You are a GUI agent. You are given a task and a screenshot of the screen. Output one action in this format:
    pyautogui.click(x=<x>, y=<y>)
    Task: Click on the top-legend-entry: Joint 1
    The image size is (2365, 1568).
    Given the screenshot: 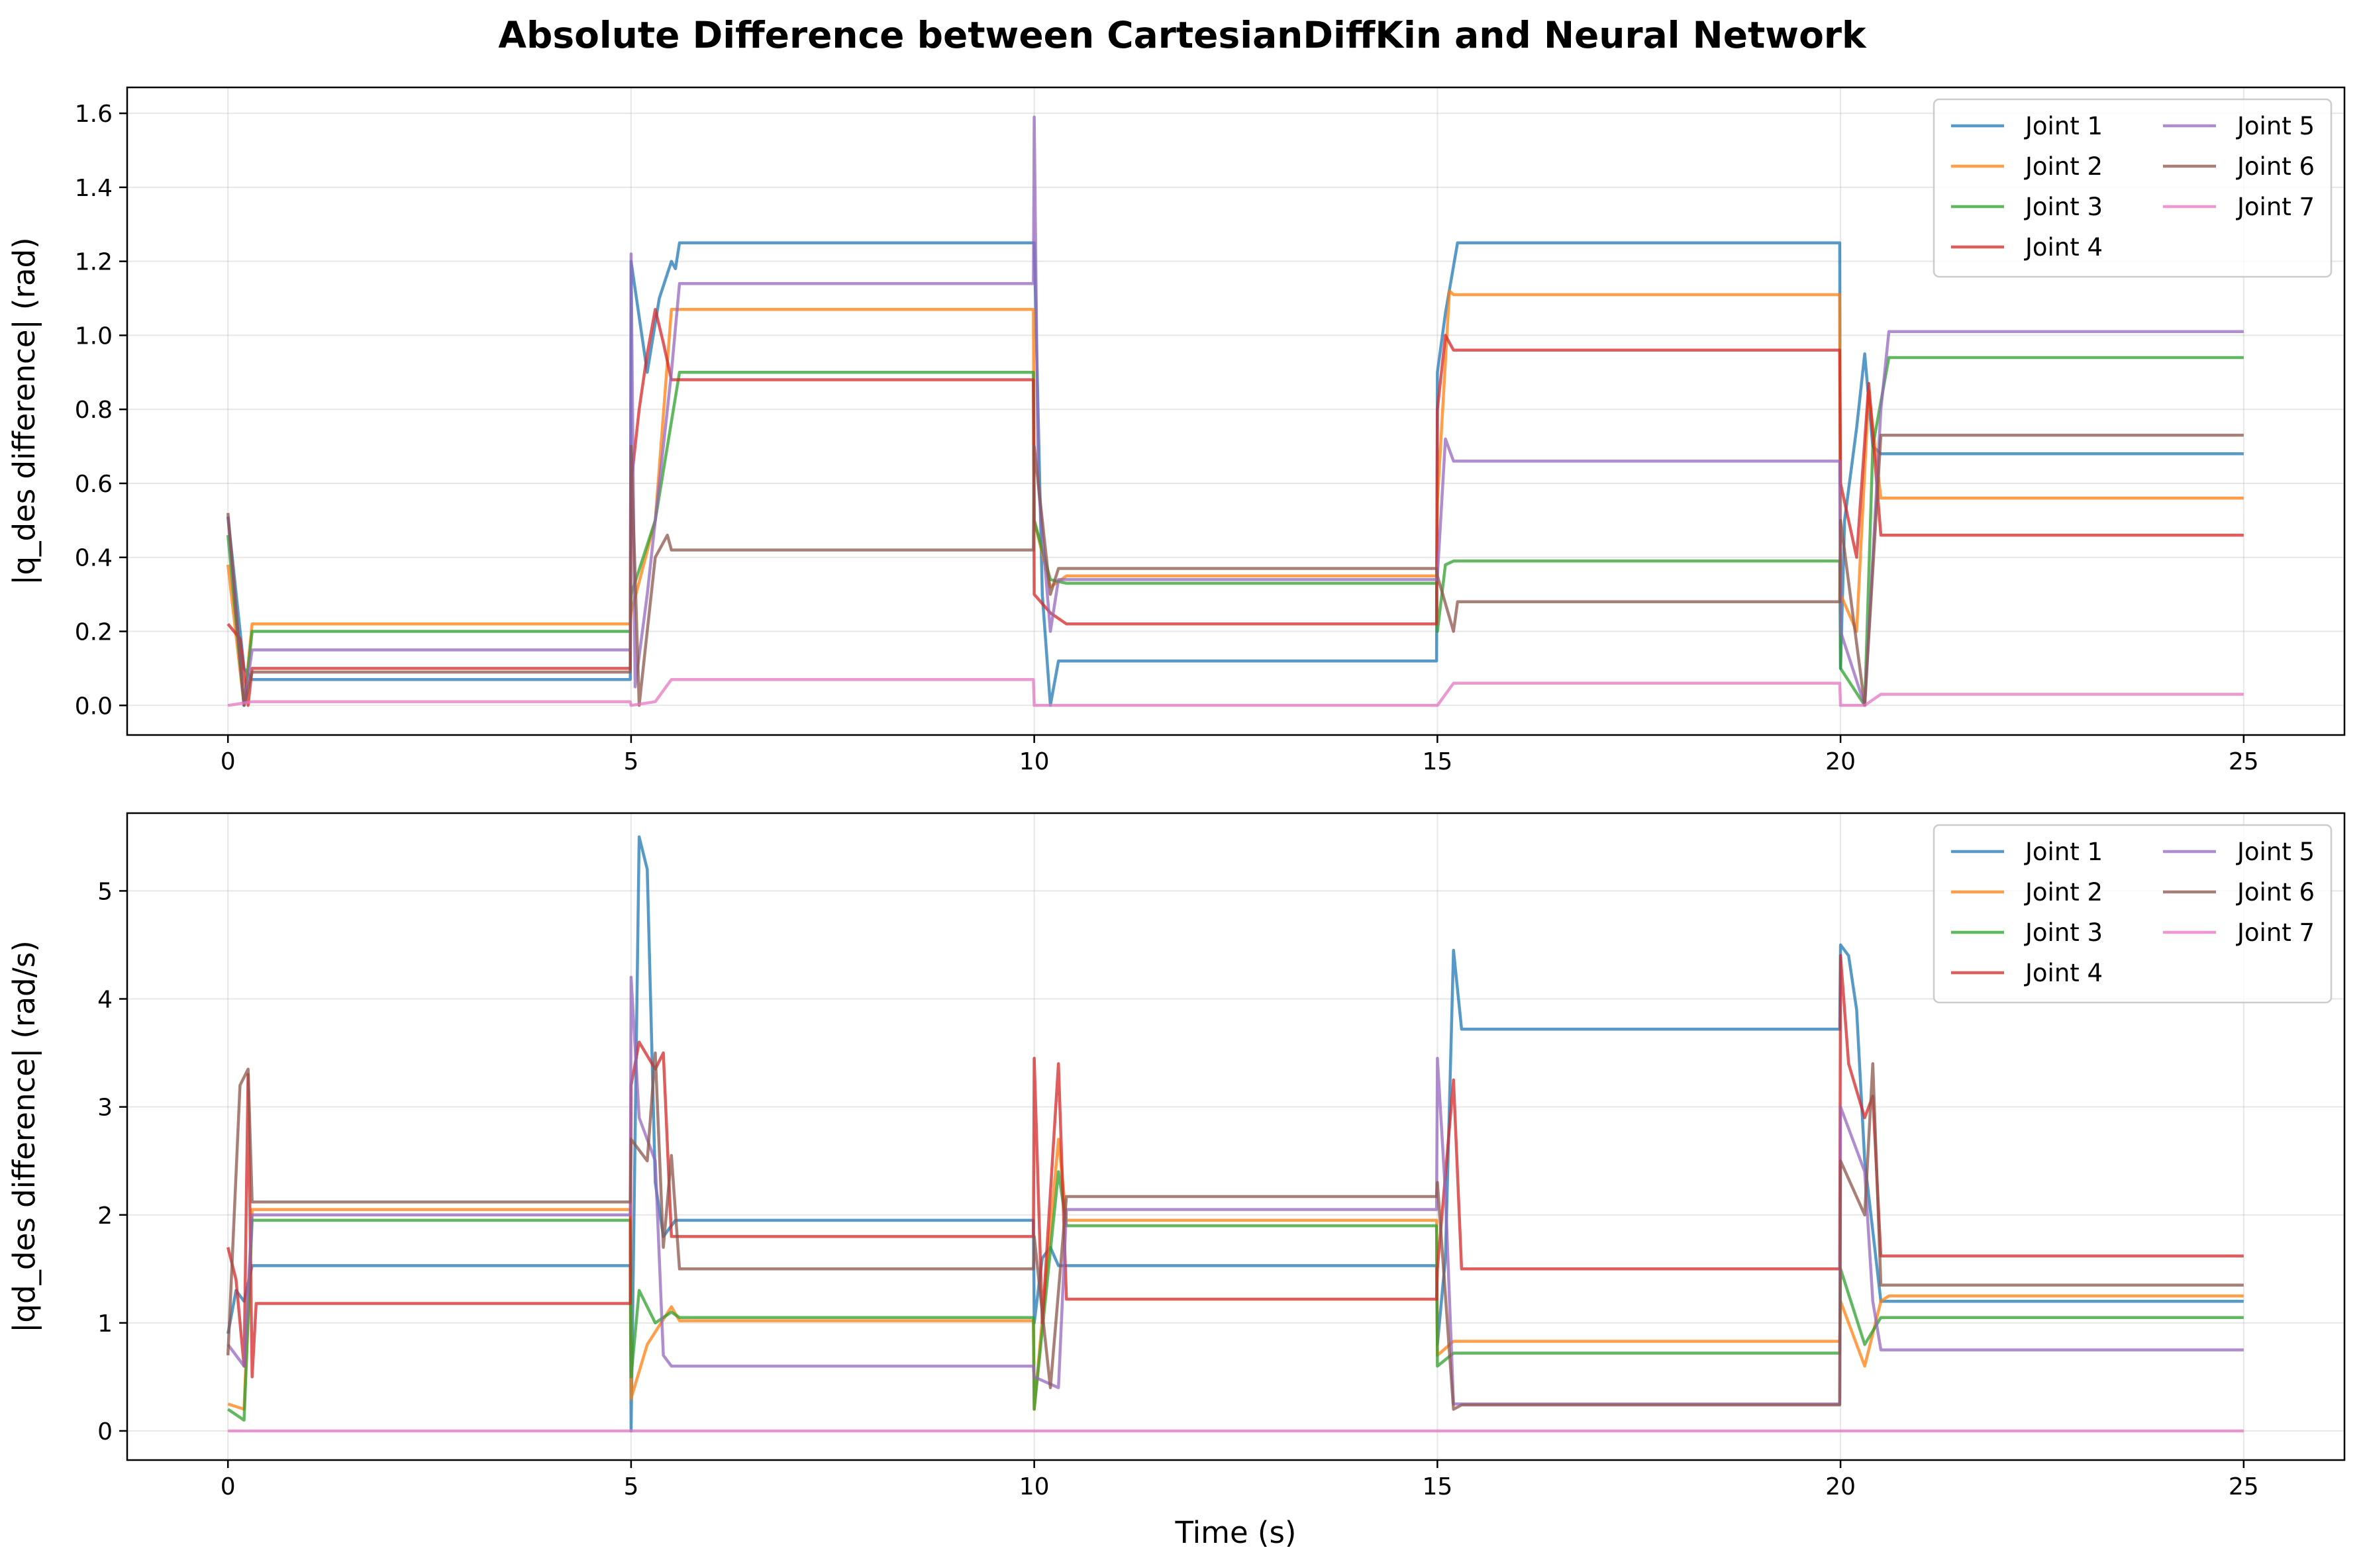 What is the action you would take?
    pyautogui.click(x=2063, y=126)
    